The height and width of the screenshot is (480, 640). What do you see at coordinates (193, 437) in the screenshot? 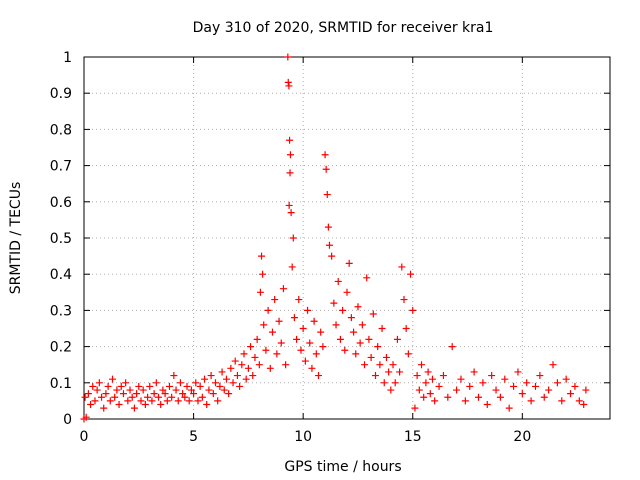
I see `x-tick-label: 5` at bounding box center [193, 437].